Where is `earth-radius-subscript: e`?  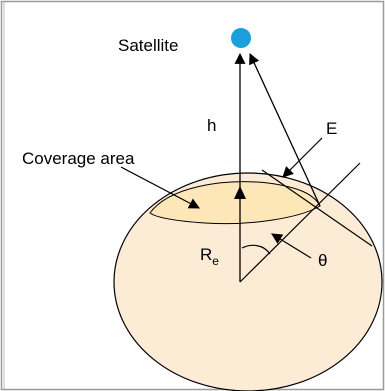 earth-radius-subscript: e is located at coordinates (215, 261).